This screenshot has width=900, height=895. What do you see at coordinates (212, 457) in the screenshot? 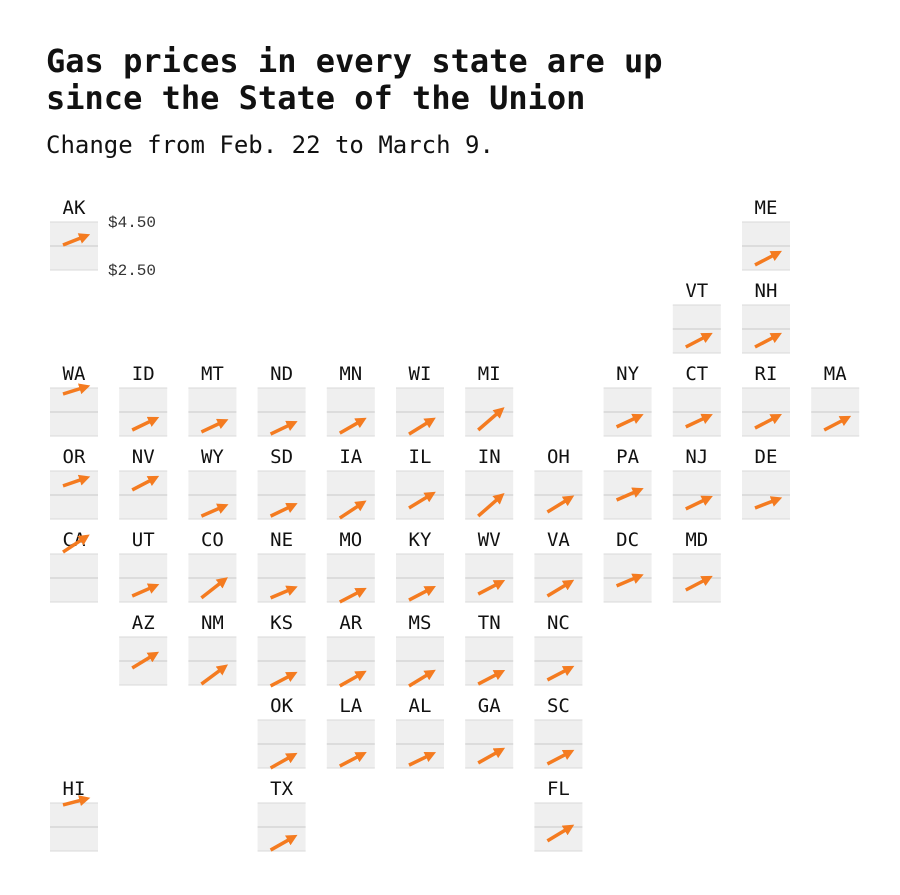
I see `state-label: WY` at bounding box center [212, 457].